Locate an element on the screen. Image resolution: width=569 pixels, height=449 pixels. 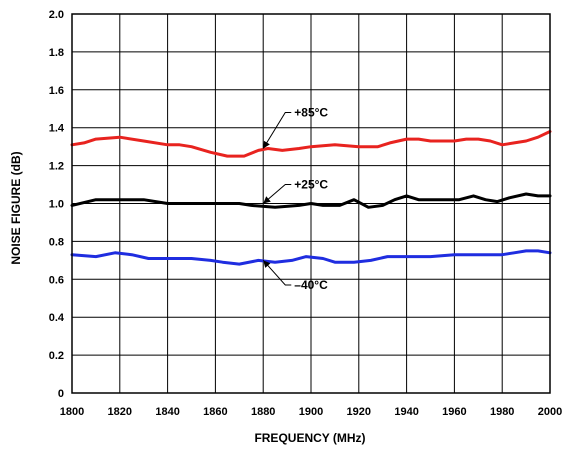
series-label: +25°C is located at coordinates (311, 185).